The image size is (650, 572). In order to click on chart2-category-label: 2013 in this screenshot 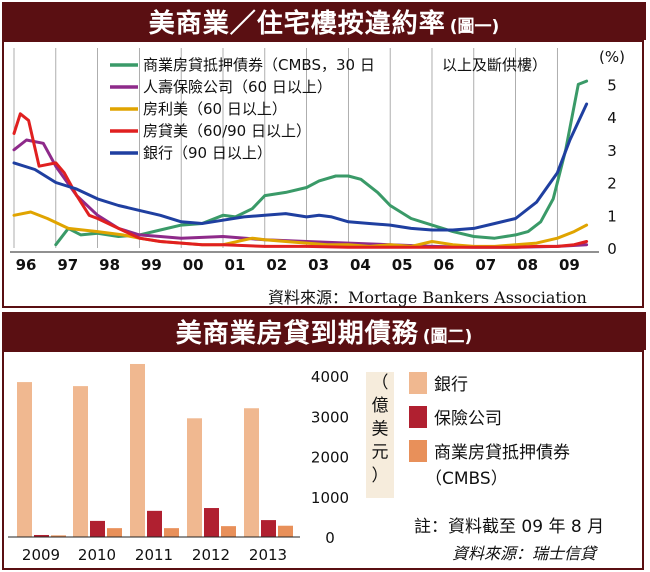, I will do `click(268, 555)`.